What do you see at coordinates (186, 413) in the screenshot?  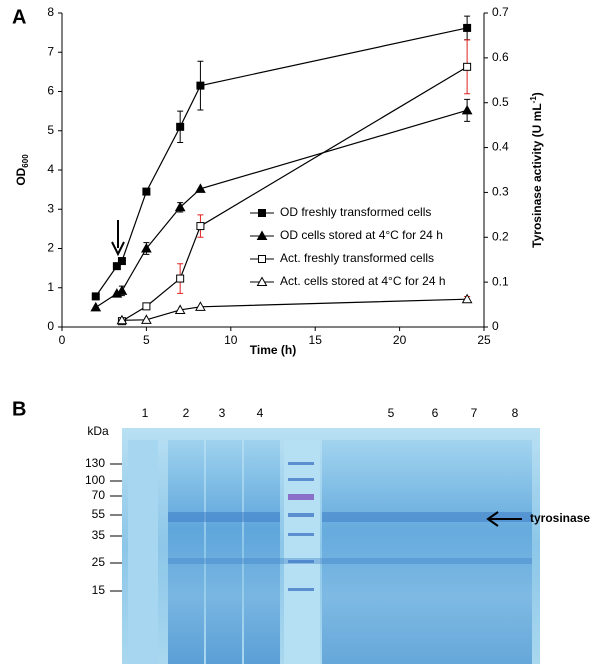 I see `lane-label: 2` at bounding box center [186, 413].